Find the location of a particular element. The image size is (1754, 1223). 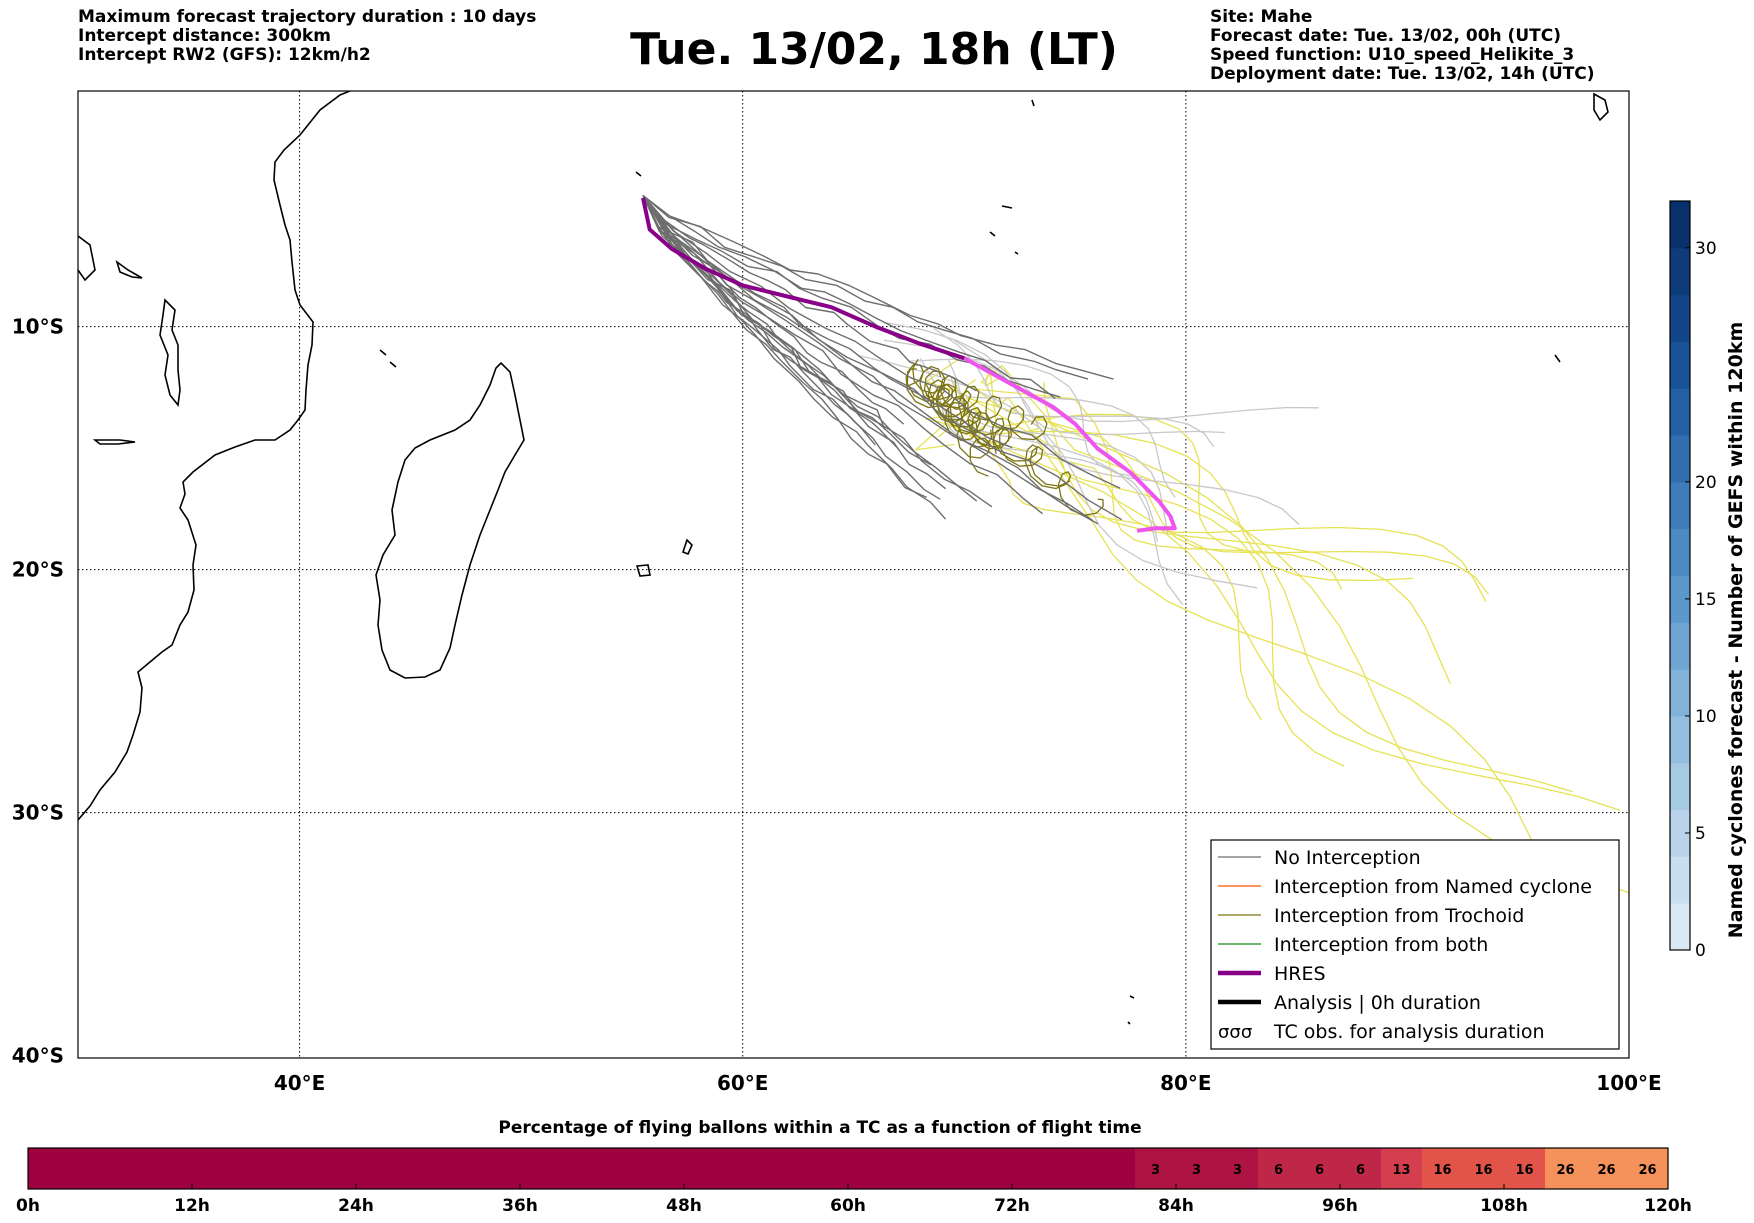

flight-time-tick-label: 24h is located at coordinates (356, 1206).